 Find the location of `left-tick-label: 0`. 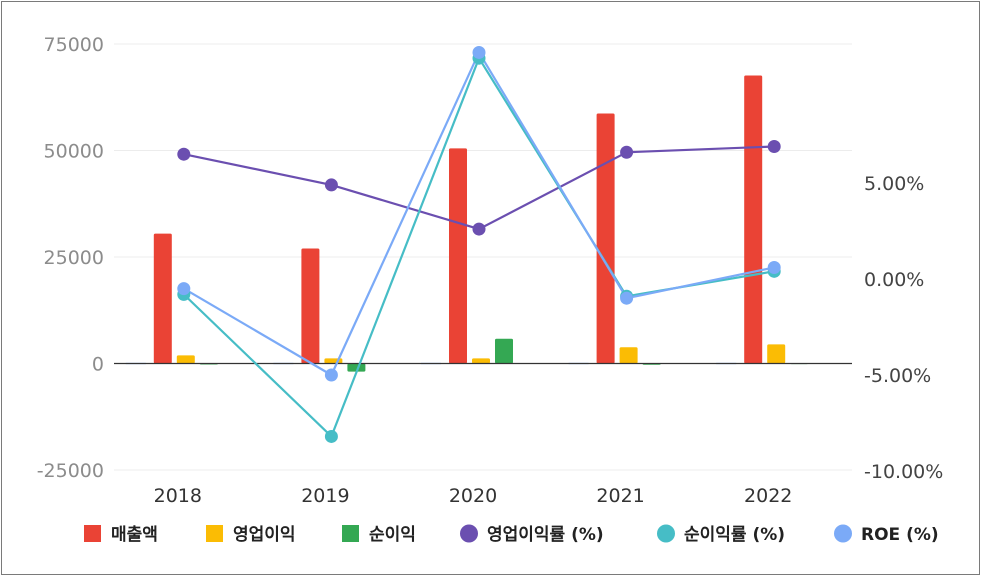

left-tick-label: 0 is located at coordinates (98, 365).